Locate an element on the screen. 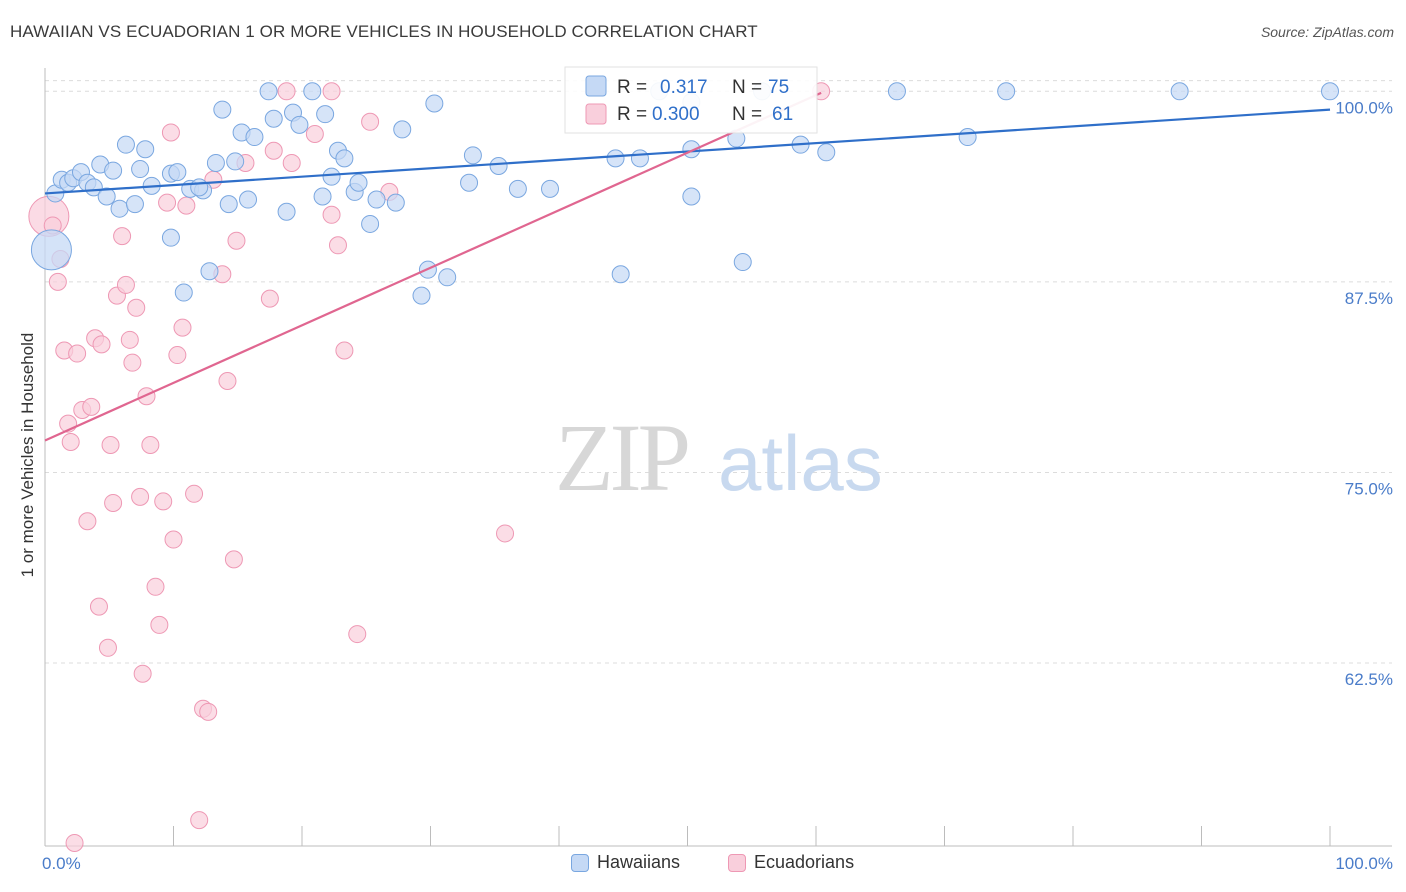 This screenshot has width=1406, height=892. x-tick-label-min: 0.0% is located at coordinates (61, 863).